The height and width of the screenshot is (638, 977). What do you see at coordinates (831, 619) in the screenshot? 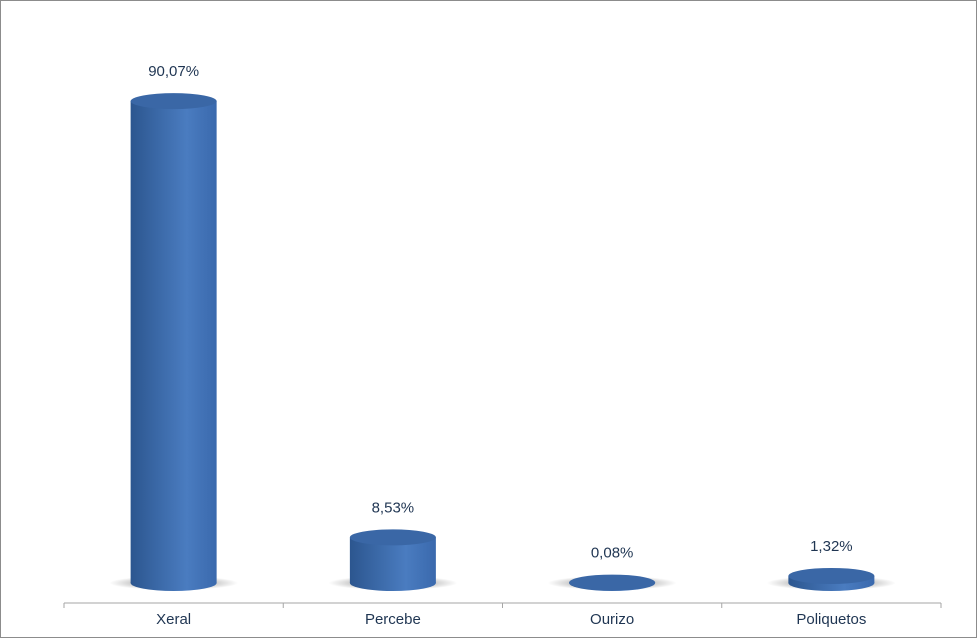
I see `x-tick-label: Poliquetos` at bounding box center [831, 619].